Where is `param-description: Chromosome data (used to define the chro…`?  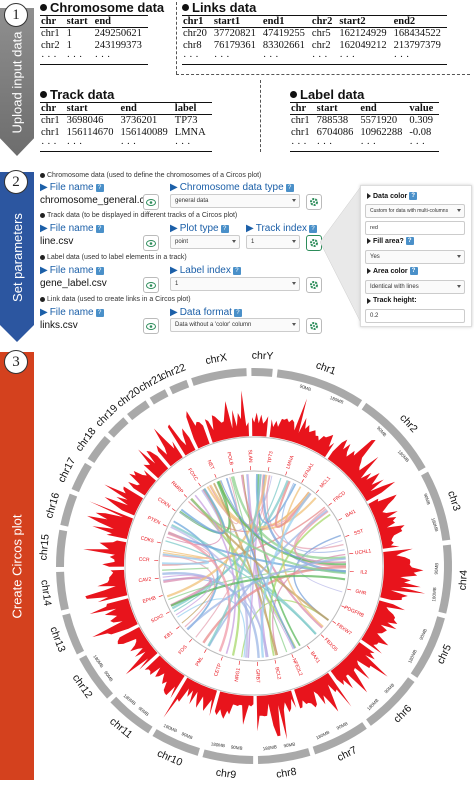 param-description: Chromosome data (used to define the chro… is located at coordinates (154, 175).